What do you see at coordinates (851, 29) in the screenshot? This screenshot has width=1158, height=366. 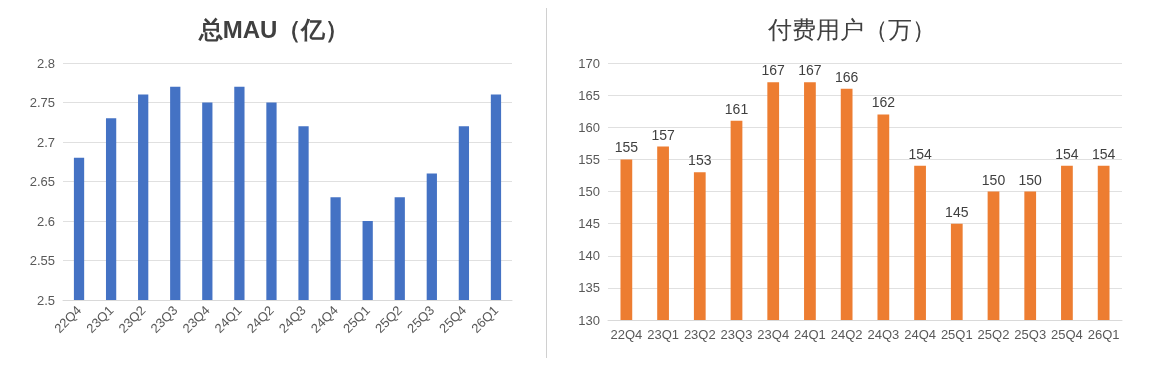 I see `chart-title: 付费用户（万）` at bounding box center [851, 29].